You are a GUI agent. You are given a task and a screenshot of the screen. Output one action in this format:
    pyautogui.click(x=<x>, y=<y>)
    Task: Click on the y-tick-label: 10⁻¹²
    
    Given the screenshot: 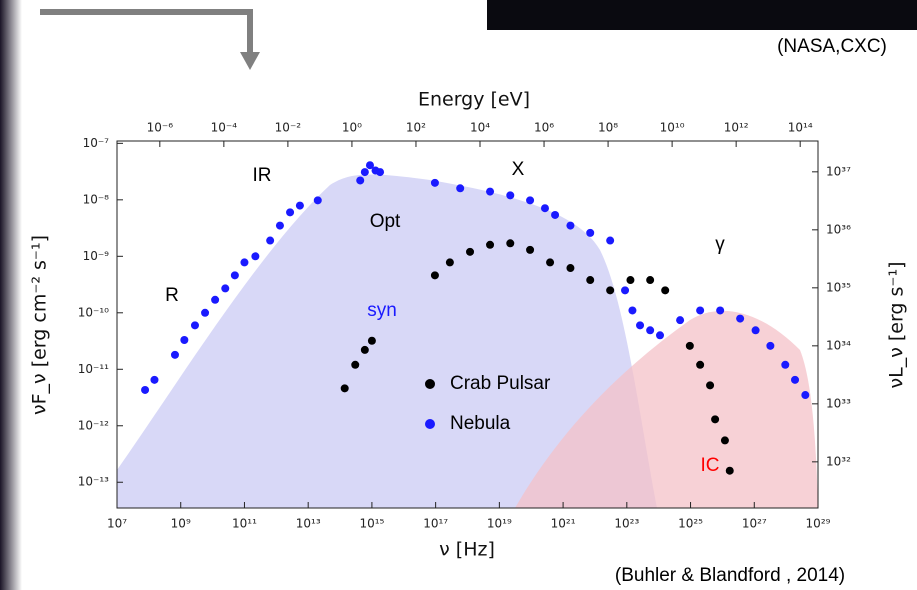 What is the action you would take?
    pyautogui.click(x=93, y=425)
    